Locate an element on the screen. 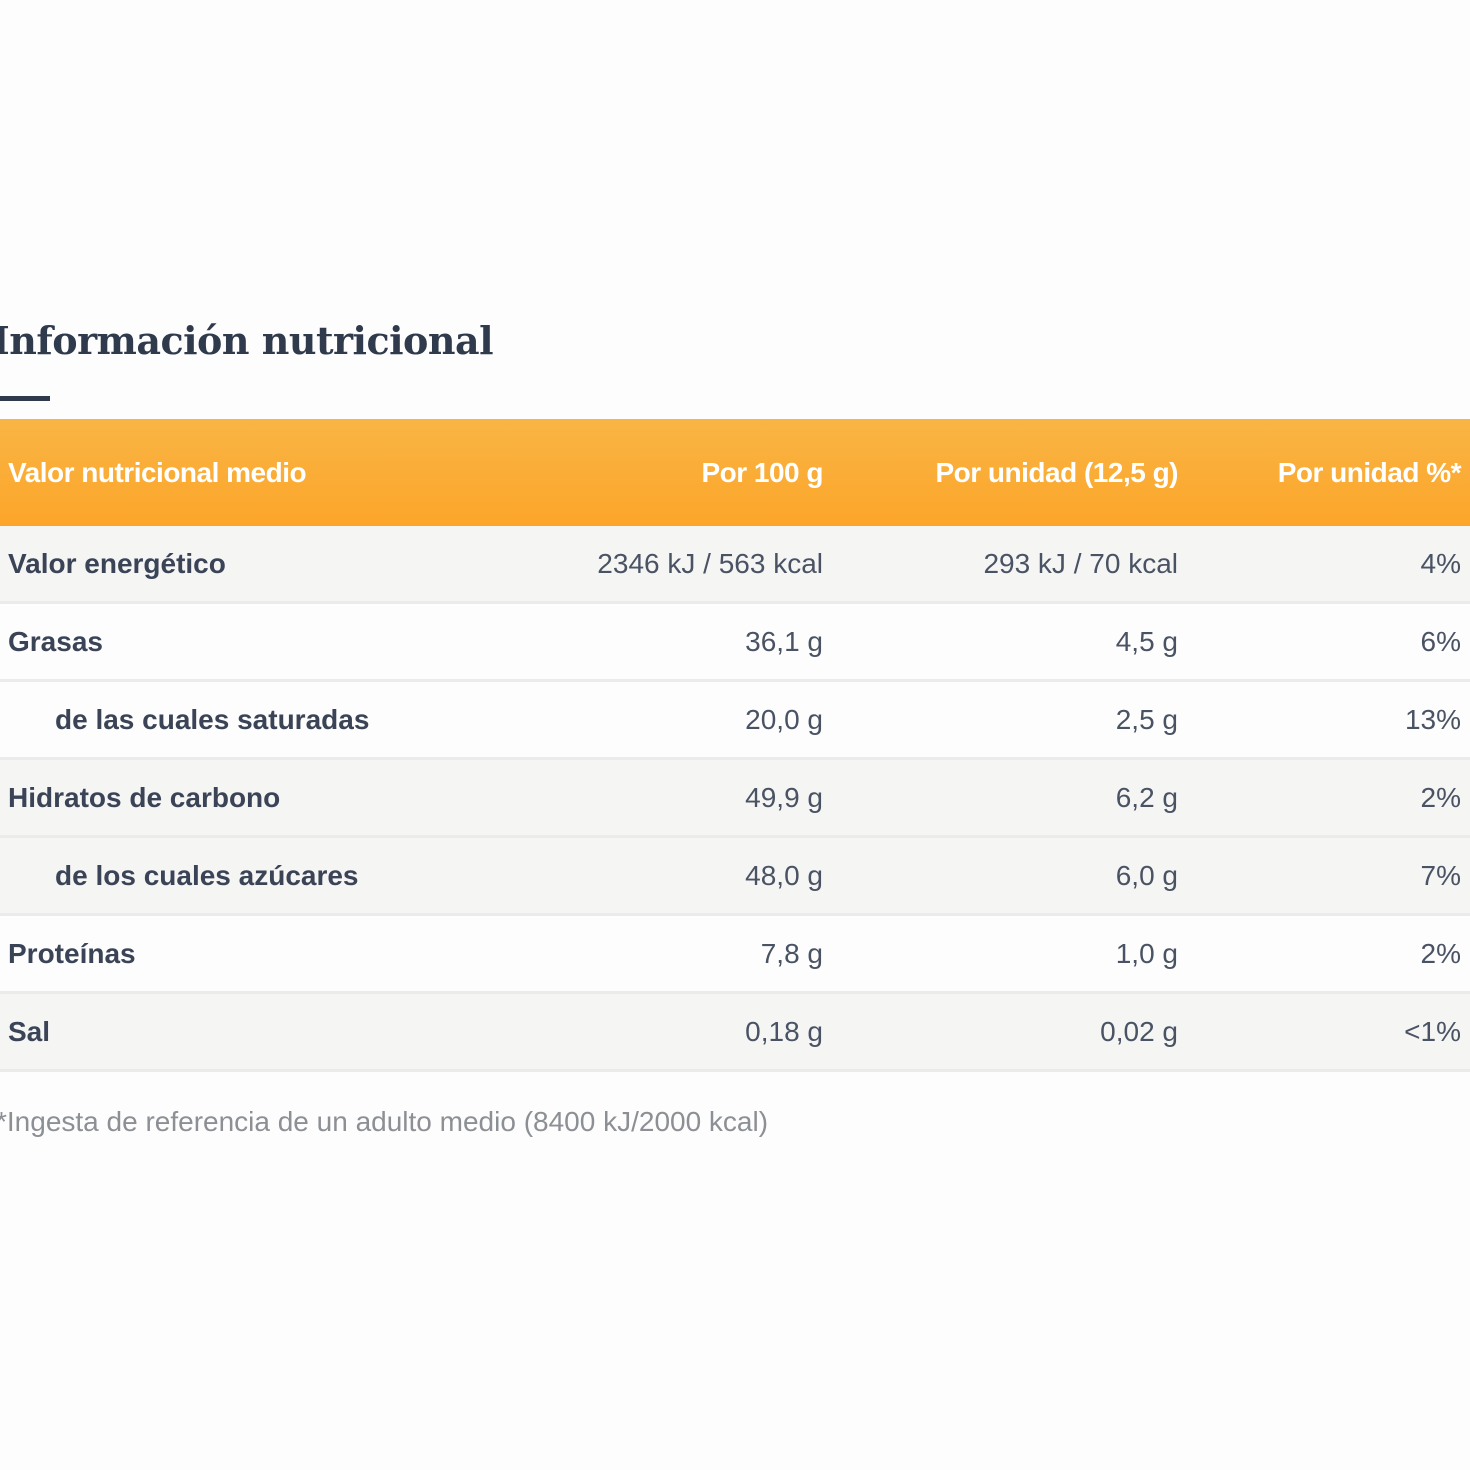 The image size is (1470, 1470). row-per-100g: 2346 kJ / 563 kcal is located at coordinates (710, 563).